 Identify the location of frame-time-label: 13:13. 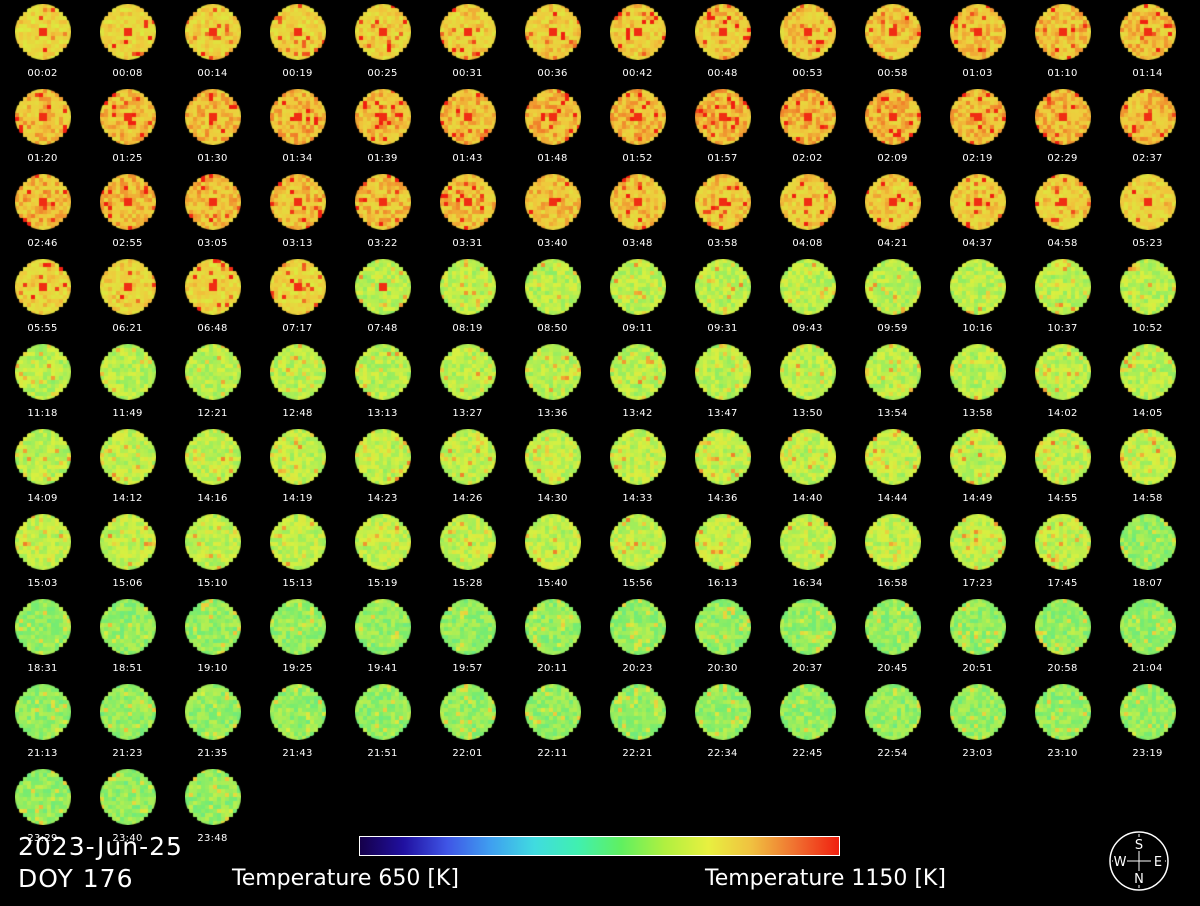
(382, 413).